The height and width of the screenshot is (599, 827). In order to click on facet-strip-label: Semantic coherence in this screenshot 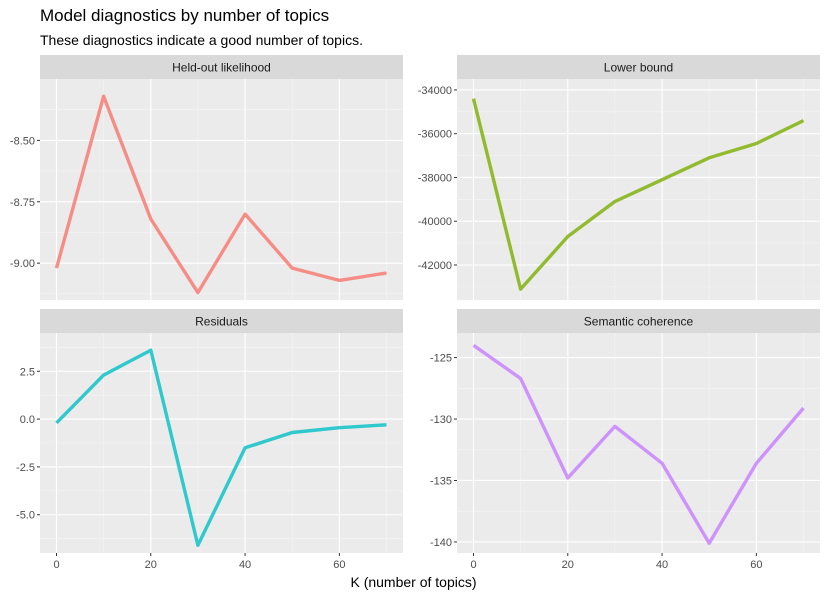, I will do `click(639, 322)`.